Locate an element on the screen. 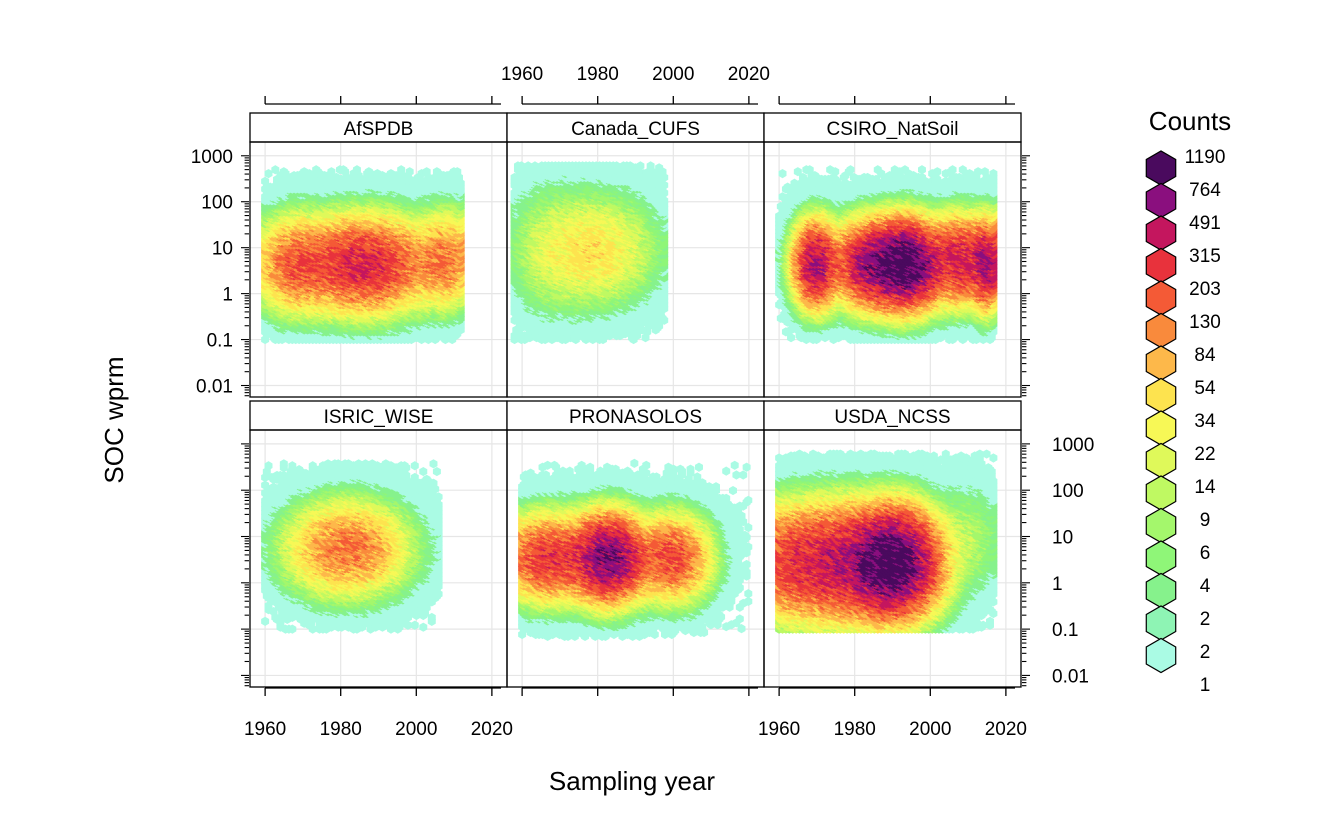 The image size is (1344, 830). hex-cell is located at coordinates (268, 174).